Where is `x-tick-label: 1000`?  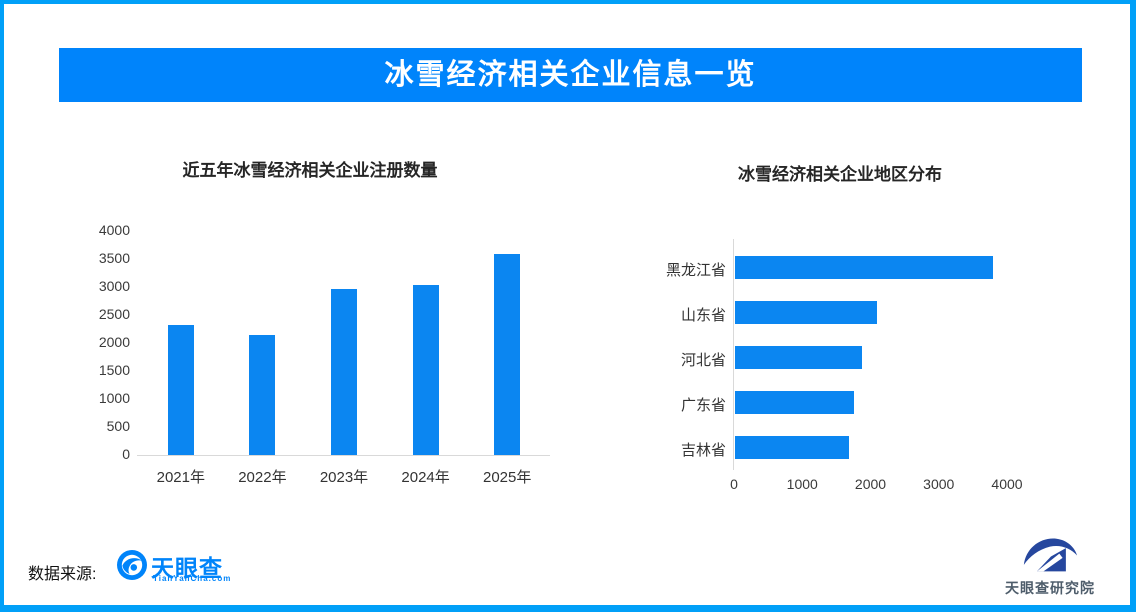
x-tick-label: 1000 is located at coordinates (802, 484).